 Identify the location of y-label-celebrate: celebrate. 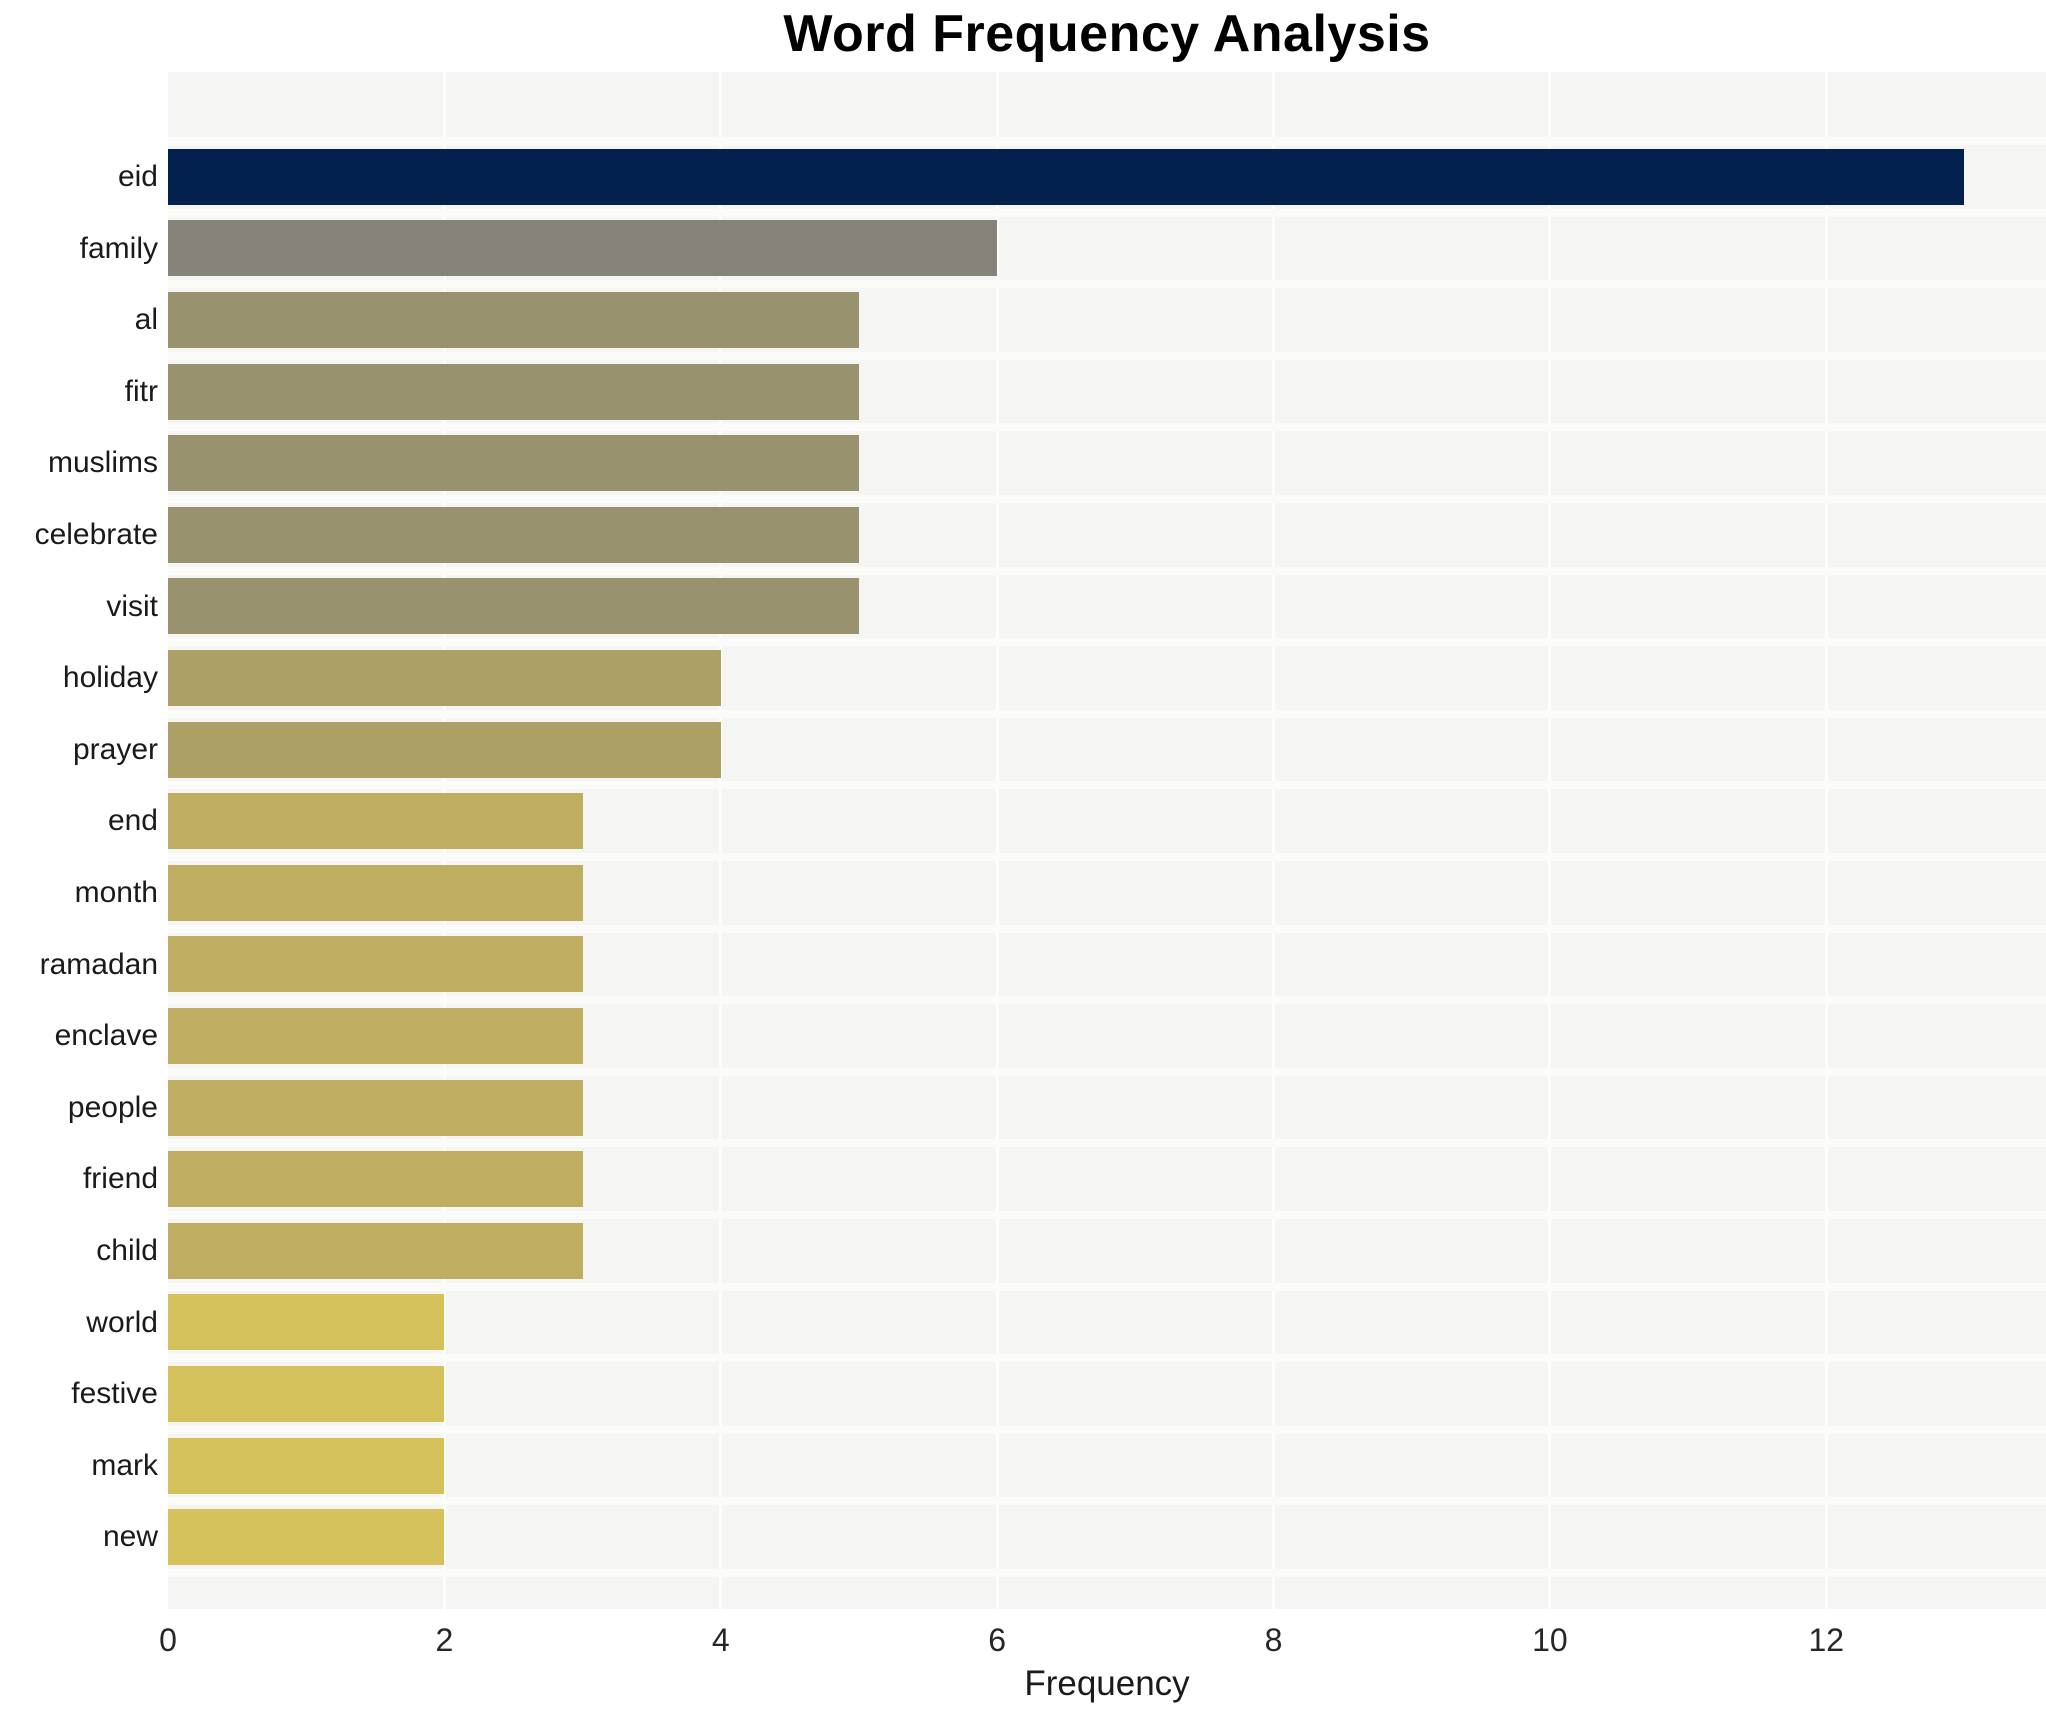
(96, 534).